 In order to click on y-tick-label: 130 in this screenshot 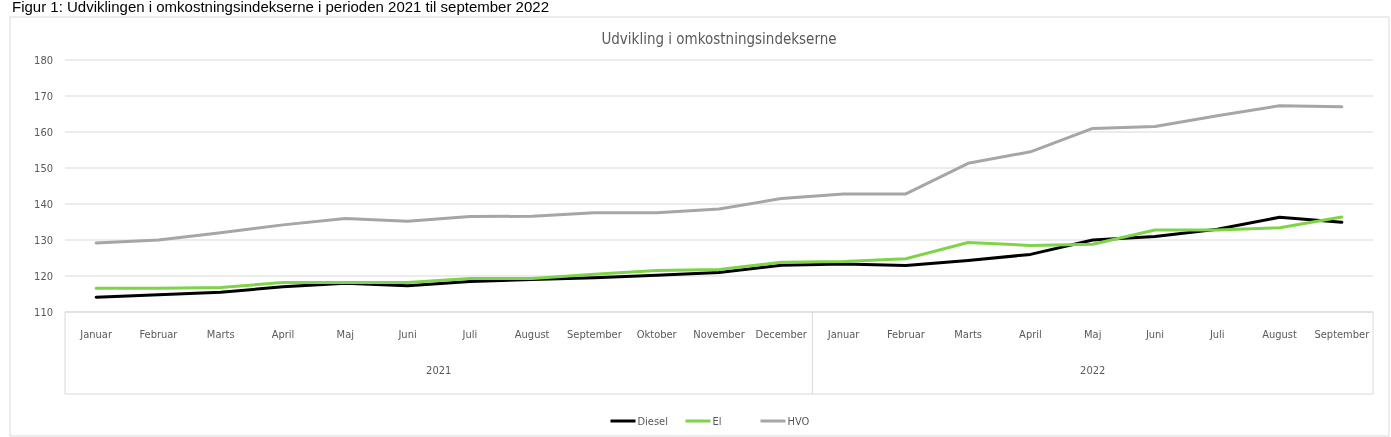, I will do `click(43, 240)`.